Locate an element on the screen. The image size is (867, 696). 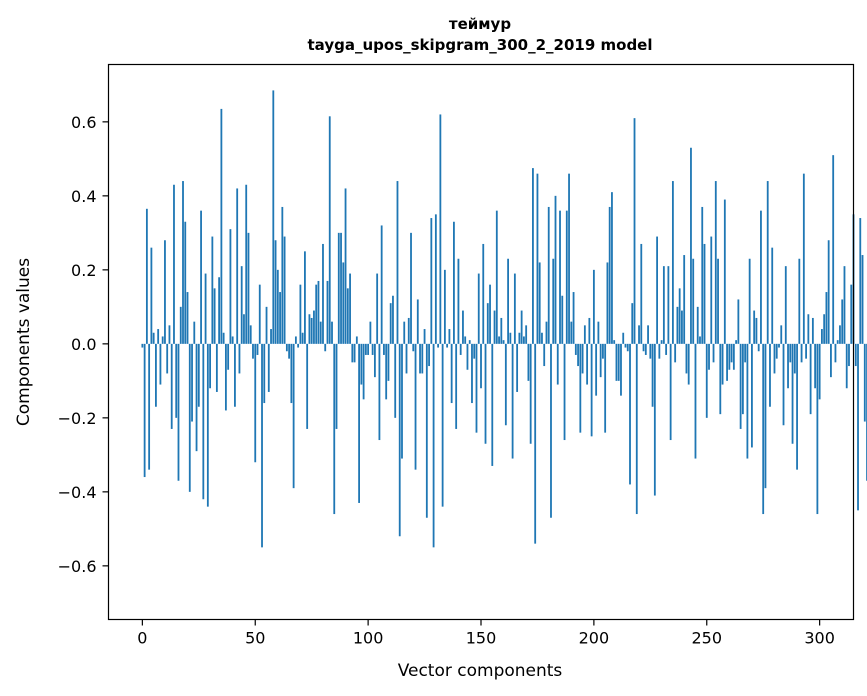
x-tick-label: 150 is located at coordinates (481, 638).